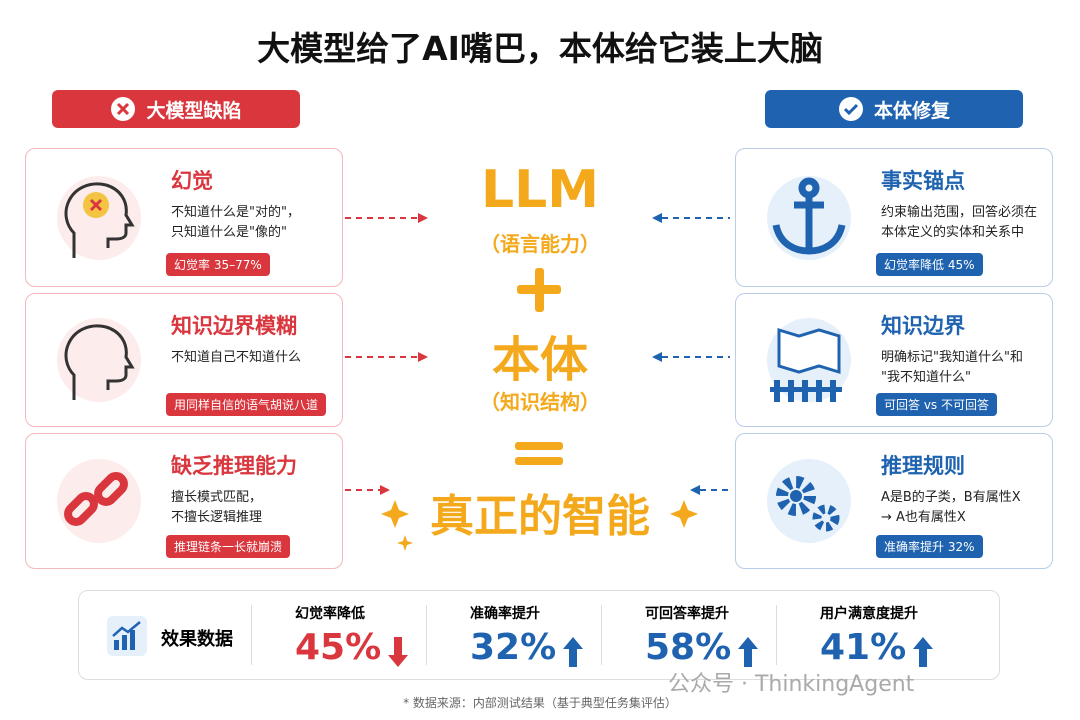  What do you see at coordinates (330, 614) in the screenshot?
I see `metric-label: 幻觉率降低` at bounding box center [330, 614].